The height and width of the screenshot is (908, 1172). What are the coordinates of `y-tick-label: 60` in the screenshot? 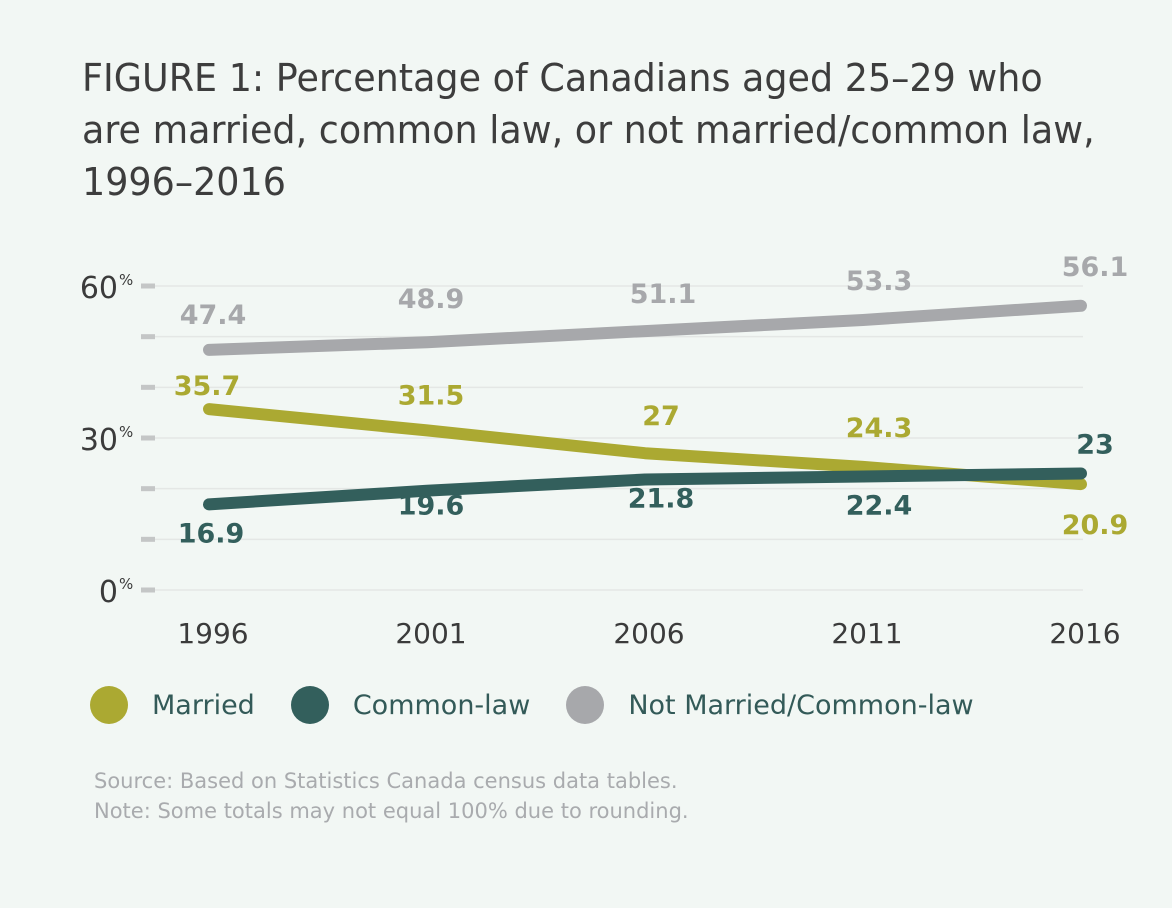 It's located at (99, 288).